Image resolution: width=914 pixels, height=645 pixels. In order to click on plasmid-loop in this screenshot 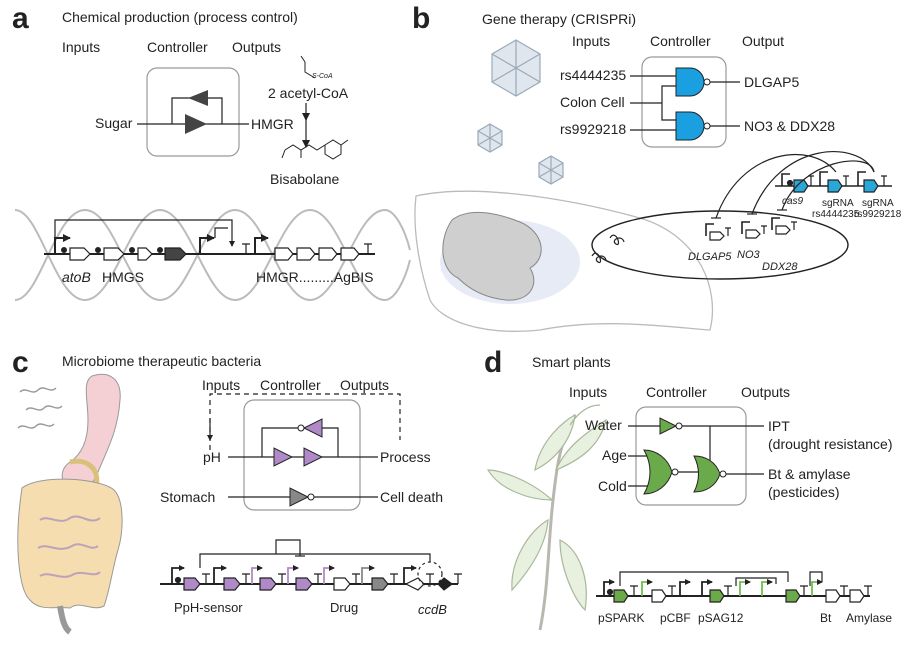, I will do `click(720, 245)`.